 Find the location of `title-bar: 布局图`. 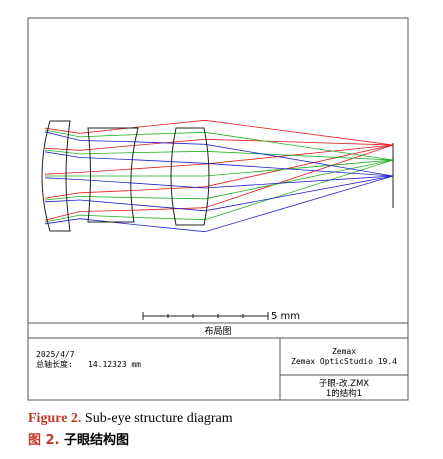

title-bar: 布局图 is located at coordinates (217, 331).